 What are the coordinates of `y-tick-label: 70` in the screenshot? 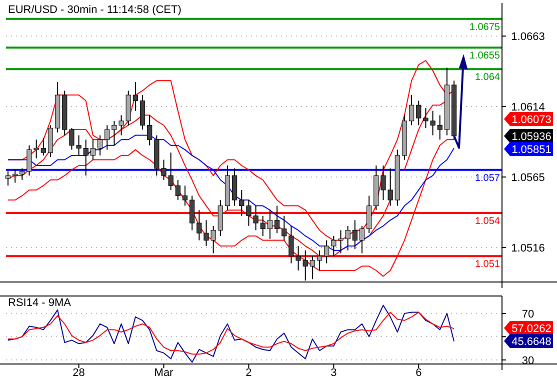 It's located at (528, 314).